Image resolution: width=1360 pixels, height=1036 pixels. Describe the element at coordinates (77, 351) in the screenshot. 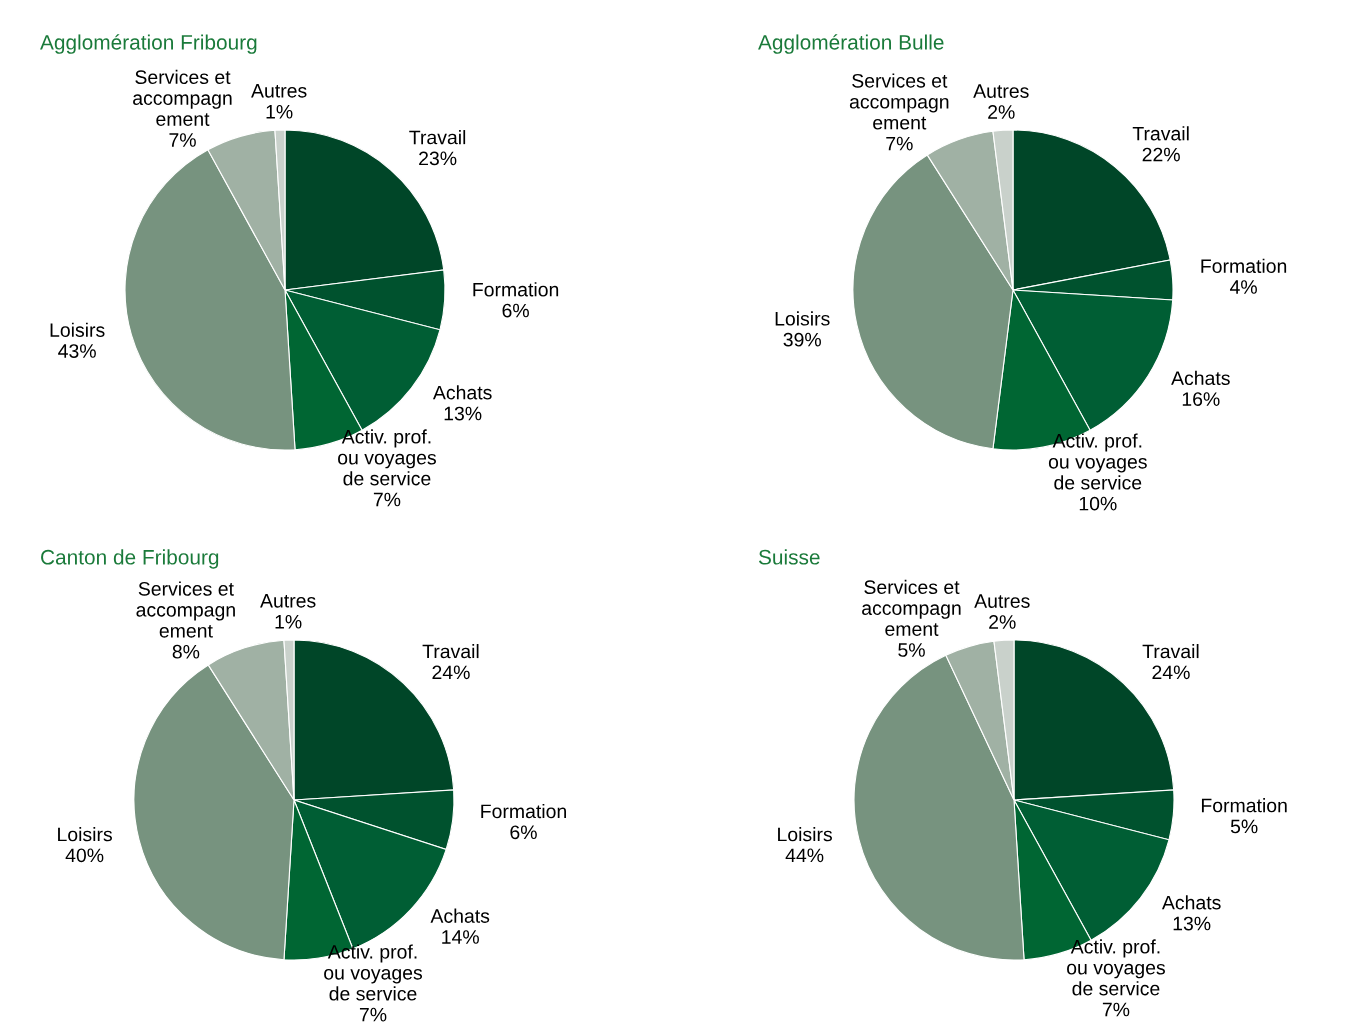

I see `data-label: 43%` at that location.